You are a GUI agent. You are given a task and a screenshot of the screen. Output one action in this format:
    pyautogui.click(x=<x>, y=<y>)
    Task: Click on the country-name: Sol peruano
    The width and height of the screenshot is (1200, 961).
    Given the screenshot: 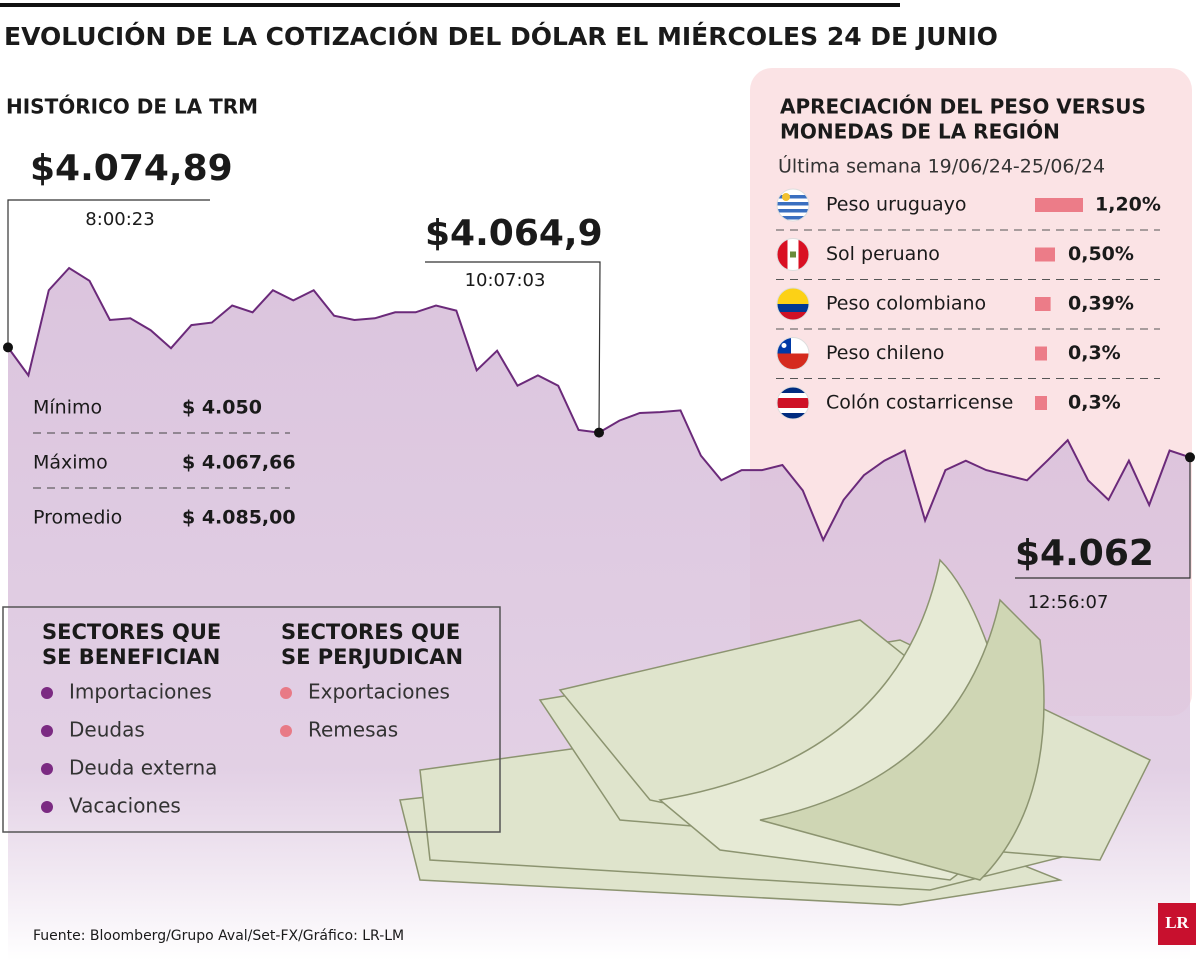 What is the action you would take?
    pyautogui.click(x=883, y=254)
    